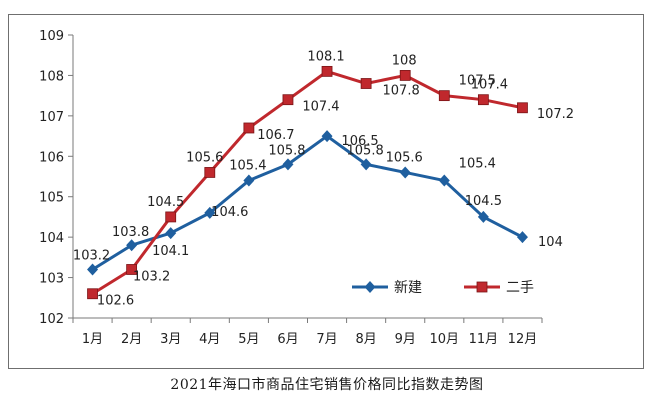 The height and width of the screenshot is (408, 654). I want to click on y-tick-label: 109, so click(51, 36).